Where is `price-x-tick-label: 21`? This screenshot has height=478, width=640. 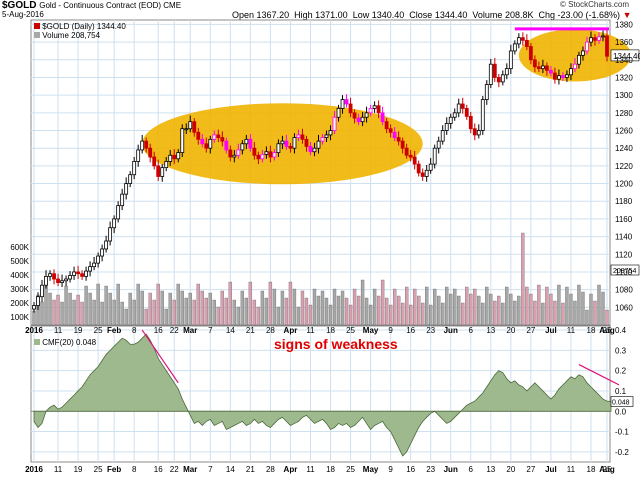
price-x-tick-label: 21 is located at coordinates (250, 330).